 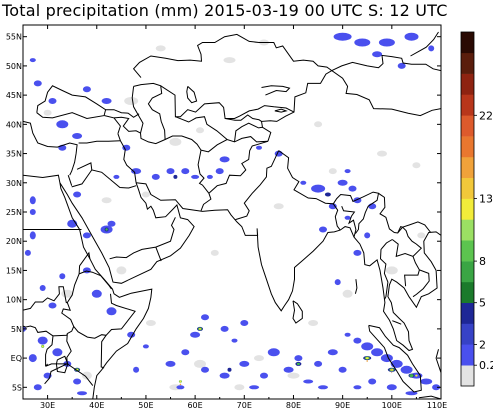 What do you see at coordinates (194, 405) in the screenshot?
I see `lon-tick-label: 60E` at bounding box center [194, 405].